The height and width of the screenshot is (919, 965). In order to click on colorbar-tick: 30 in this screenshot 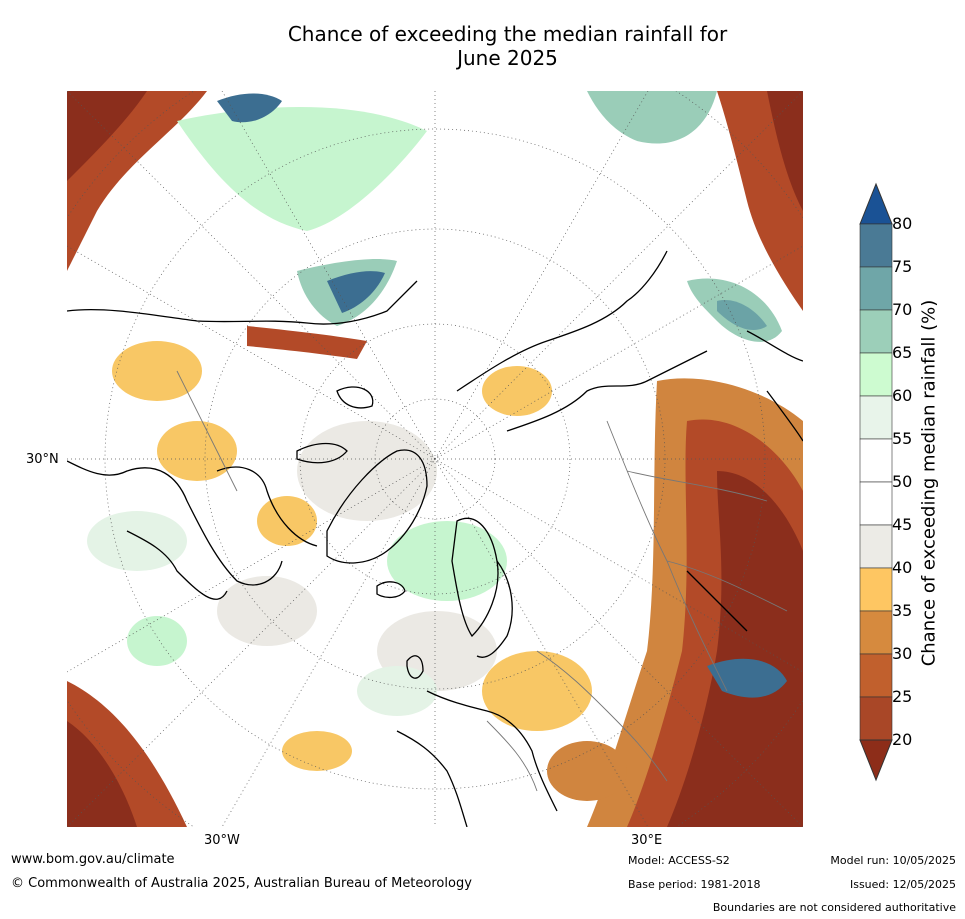, I will do `click(902, 653)`.